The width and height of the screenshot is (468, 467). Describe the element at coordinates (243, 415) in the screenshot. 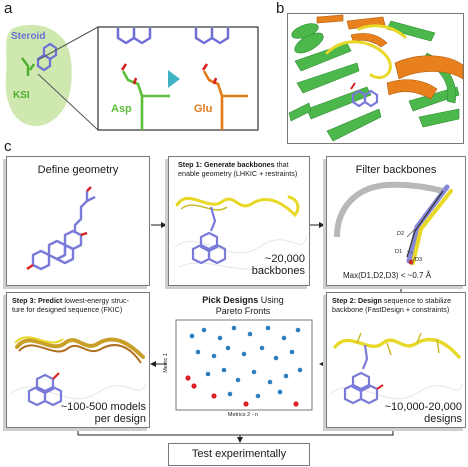

I see `pareto-xlabel: Metrics 2 - n` at that location.